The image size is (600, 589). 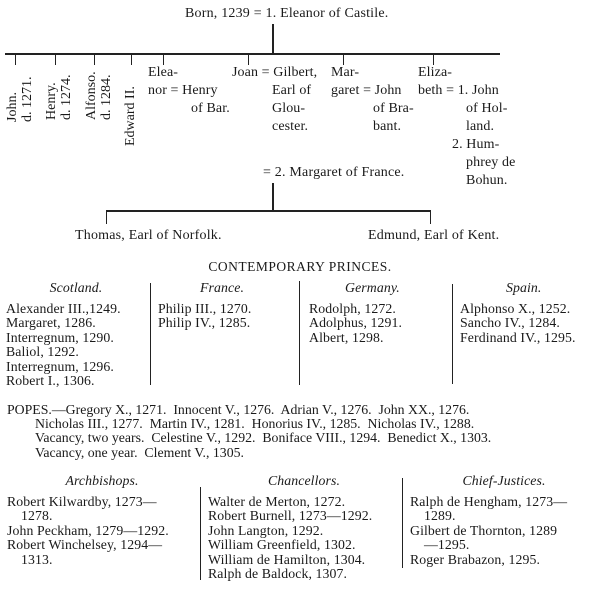 I want to click on child-margaret: Mar- garet = John of Bra- bant., so click(x=372, y=100).